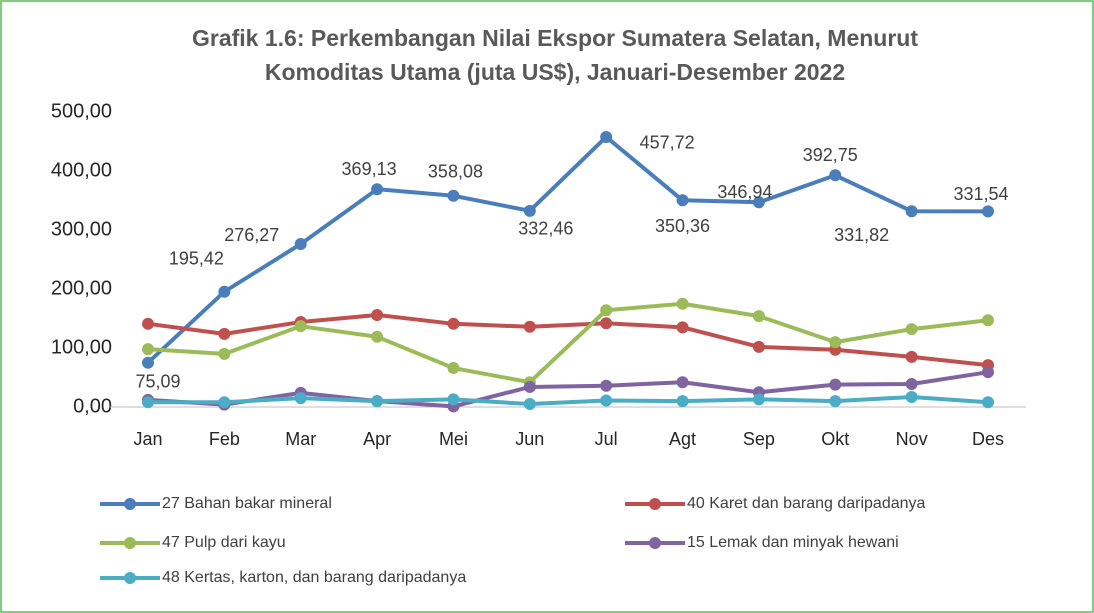 The width and height of the screenshot is (1094, 613). What do you see at coordinates (667, 143) in the screenshot?
I see `data-label: 457,72` at bounding box center [667, 143].